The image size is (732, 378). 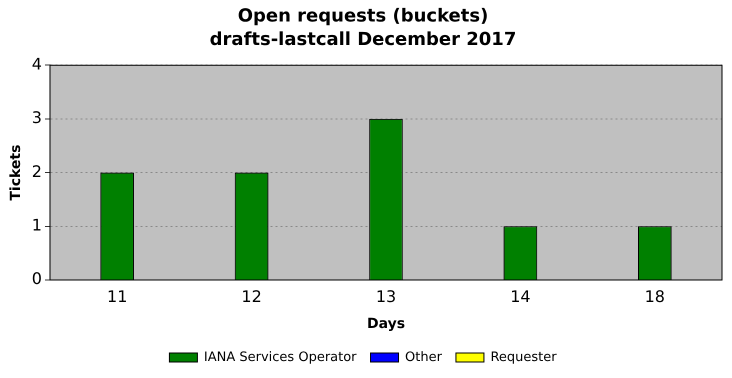 I want to click on y-axis-title: Tickets, so click(x=16, y=172).